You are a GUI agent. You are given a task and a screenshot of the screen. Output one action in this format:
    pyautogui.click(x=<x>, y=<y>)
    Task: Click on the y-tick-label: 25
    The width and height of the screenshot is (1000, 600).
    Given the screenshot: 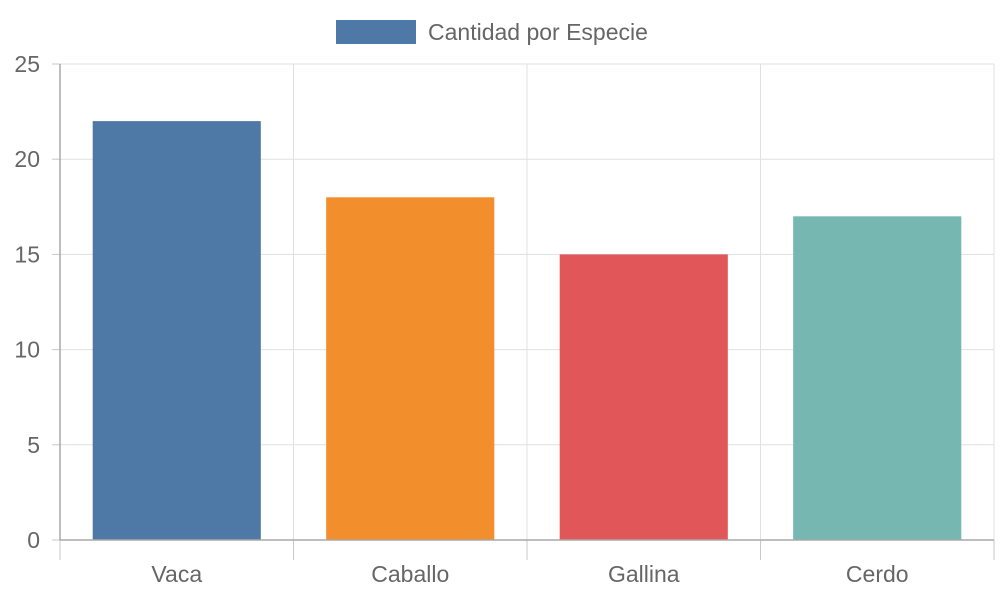 What is the action you would take?
    pyautogui.click(x=27, y=64)
    